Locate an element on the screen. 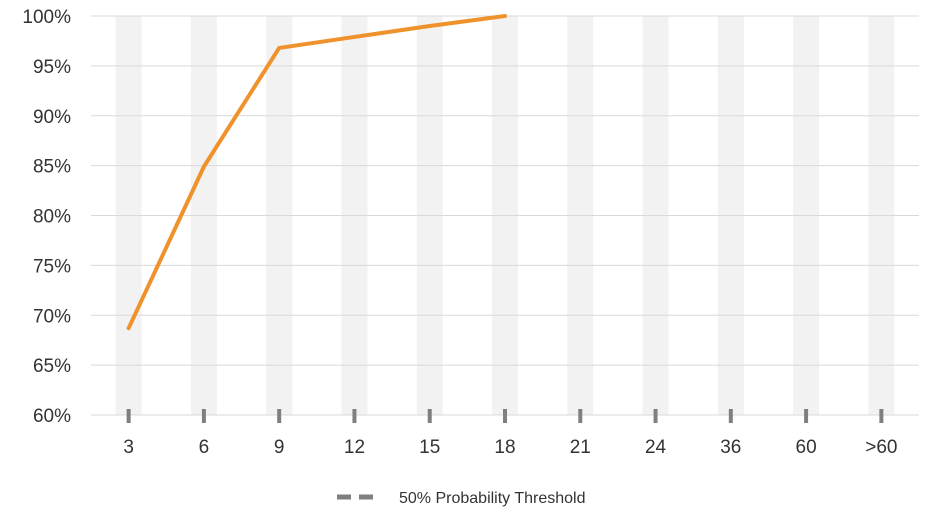 The image size is (928, 514). x-tick-label: 3 is located at coordinates (128, 447).